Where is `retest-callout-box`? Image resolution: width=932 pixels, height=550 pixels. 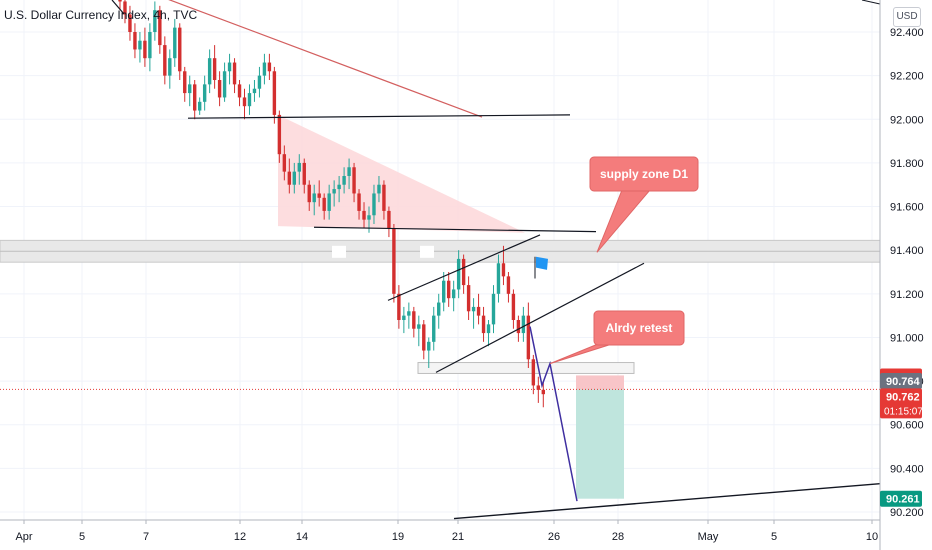 retest-callout-box is located at coordinates (639, 328).